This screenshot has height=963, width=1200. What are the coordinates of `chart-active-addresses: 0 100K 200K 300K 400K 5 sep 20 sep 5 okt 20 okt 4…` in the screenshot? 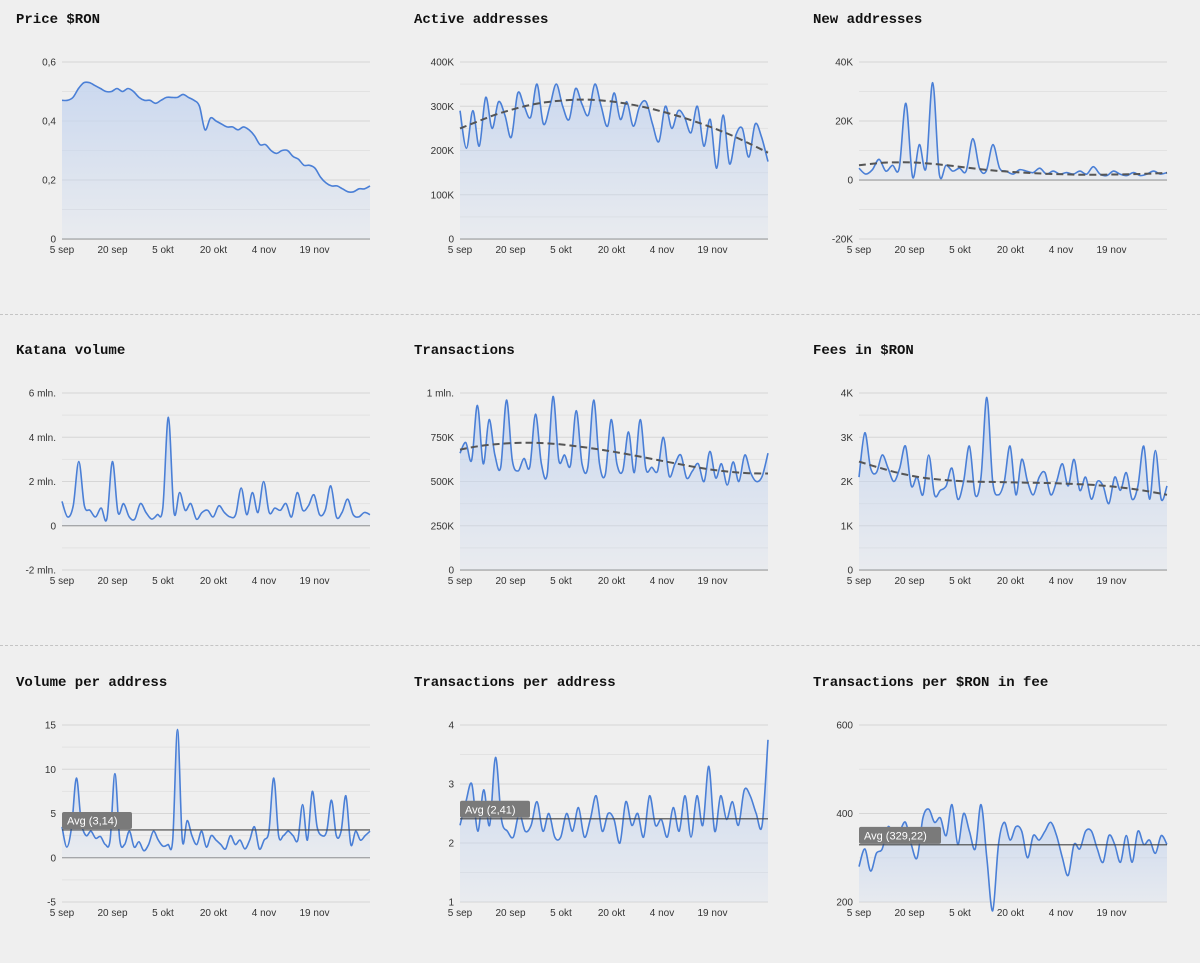 It's located at (600, 157).